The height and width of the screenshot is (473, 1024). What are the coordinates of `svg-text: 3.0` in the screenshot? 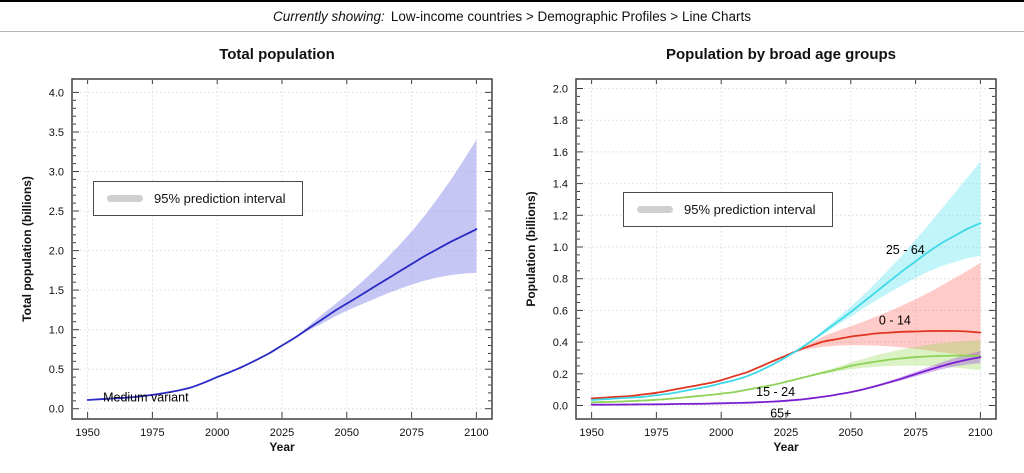 It's located at (56, 173).